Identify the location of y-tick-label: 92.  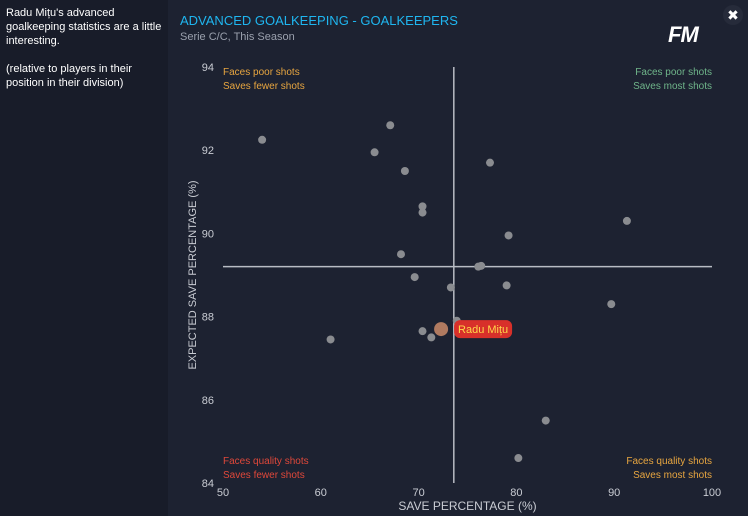
(208, 151).